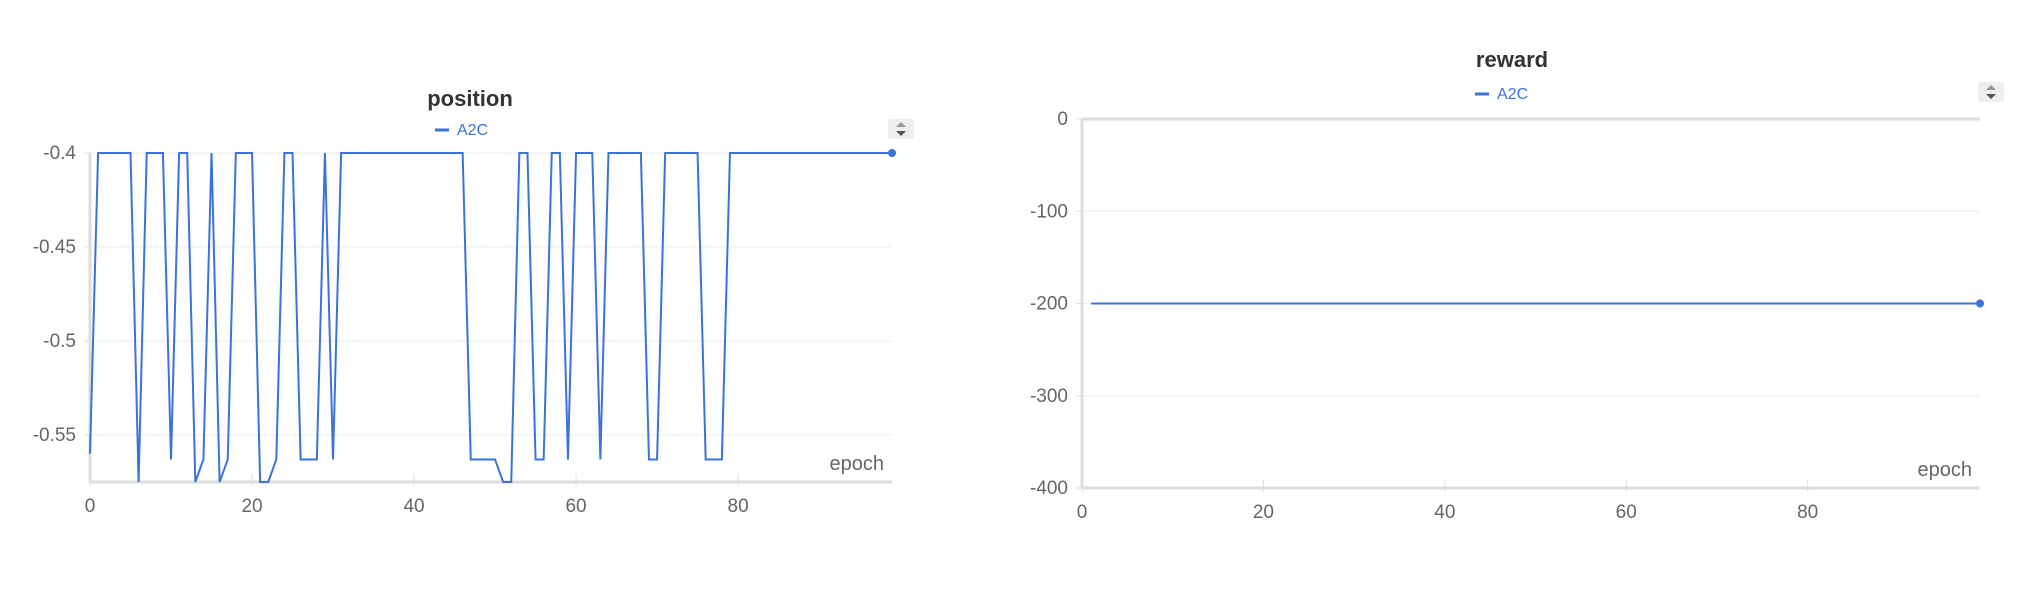 This screenshot has height=609, width=2029. I want to click on y-tick-label: -400, so click(1049, 488).